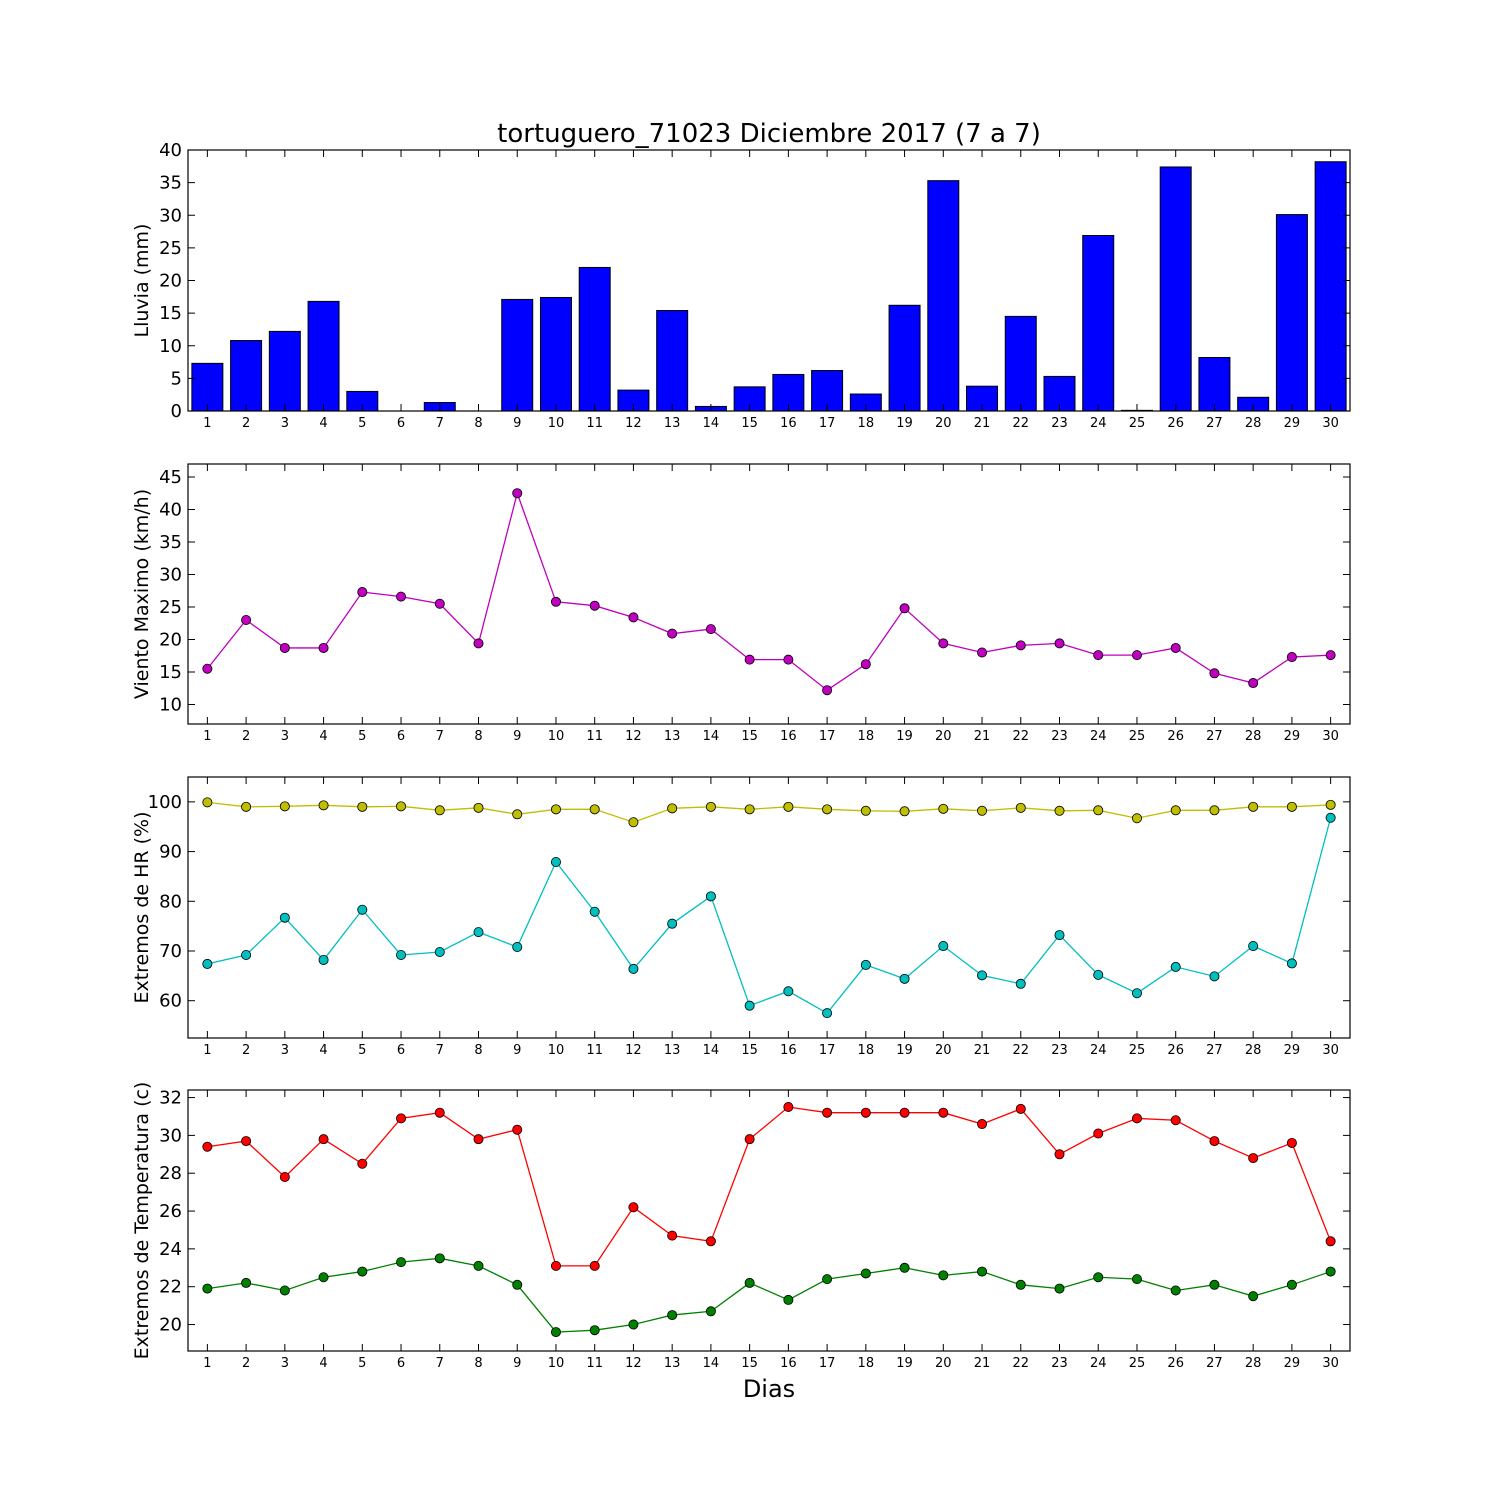 Image resolution: width=1500 pixels, height=1500 pixels. What do you see at coordinates (170, 672) in the screenshot?
I see `viento-ytick-label: 15` at bounding box center [170, 672].